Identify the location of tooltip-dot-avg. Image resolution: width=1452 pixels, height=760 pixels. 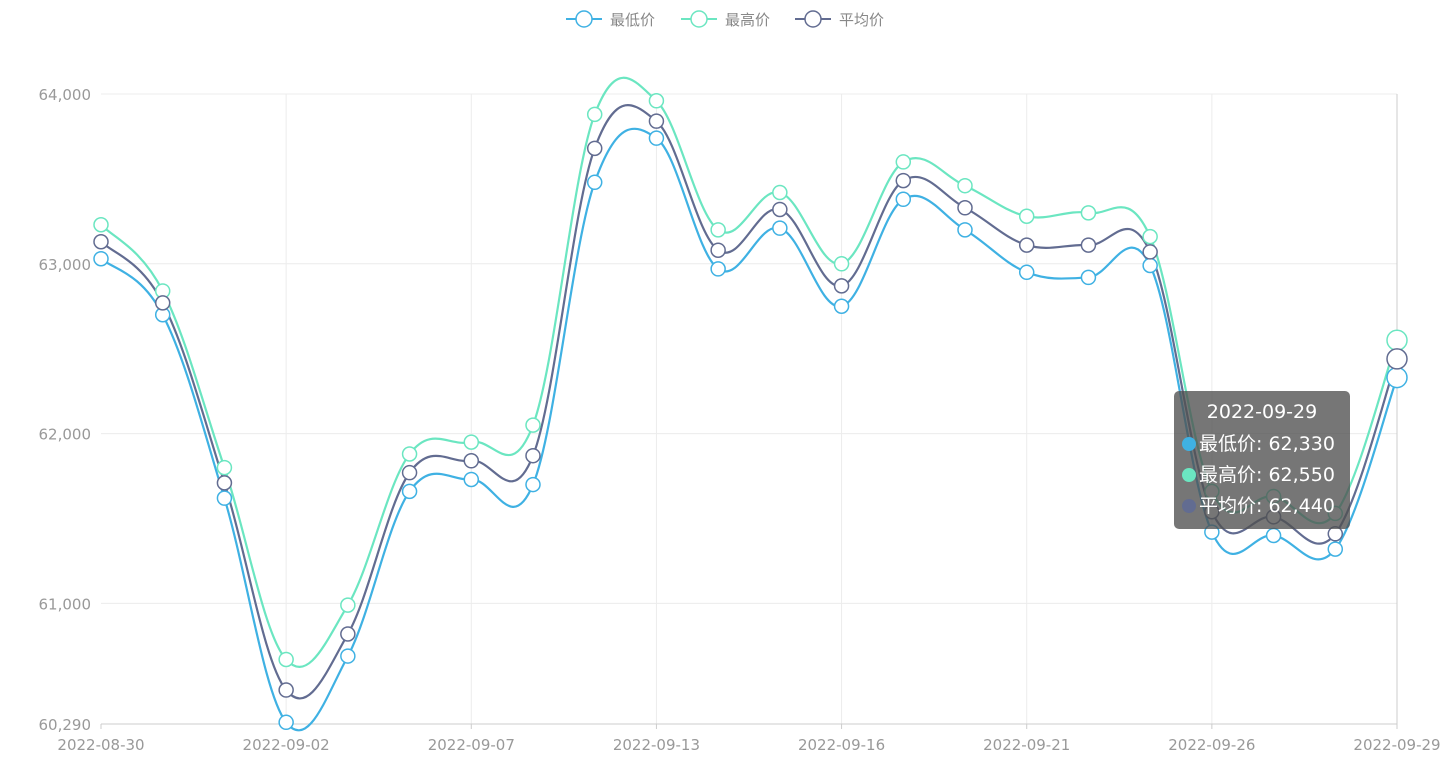
(1189, 506).